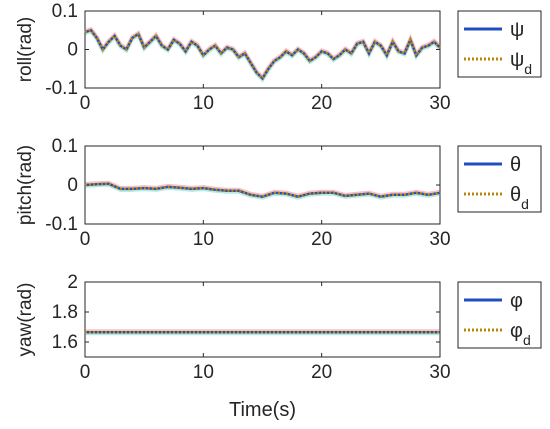 Image resolution: width=550 pixels, height=429 pixels. What do you see at coordinates (25, 49) in the screenshot?
I see `y-axis-label: roll(rad)` at bounding box center [25, 49].